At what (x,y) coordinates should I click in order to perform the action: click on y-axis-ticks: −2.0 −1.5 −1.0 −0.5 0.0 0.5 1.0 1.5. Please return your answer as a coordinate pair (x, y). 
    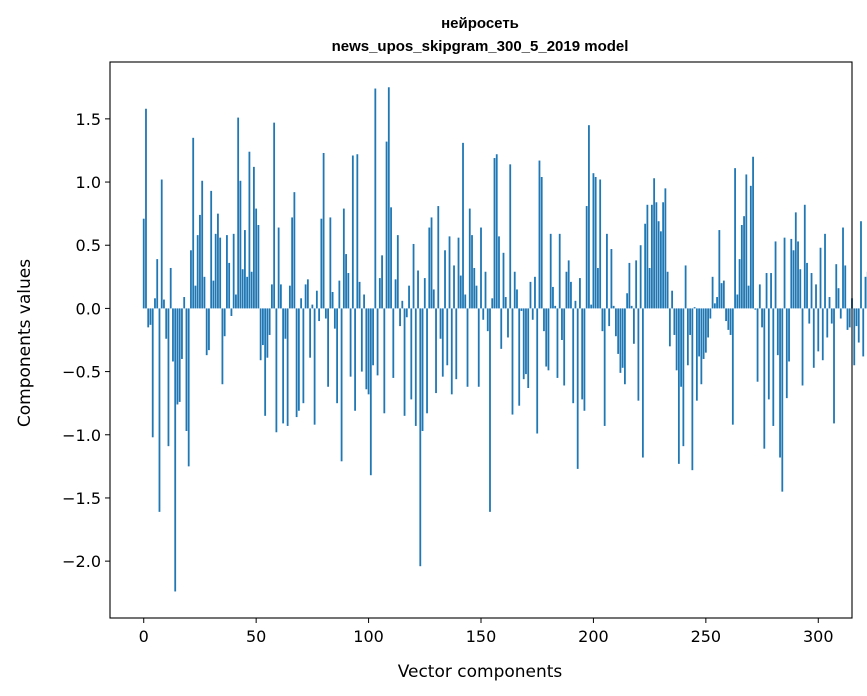
    Looking at the image, I should click on (86, 340).